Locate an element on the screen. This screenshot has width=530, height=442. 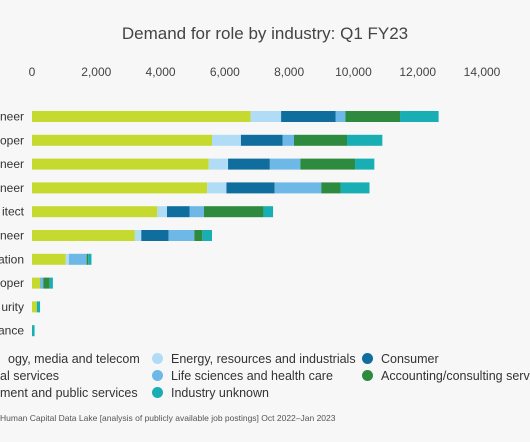
x-tick-label: 8,000 is located at coordinates (289, 72).